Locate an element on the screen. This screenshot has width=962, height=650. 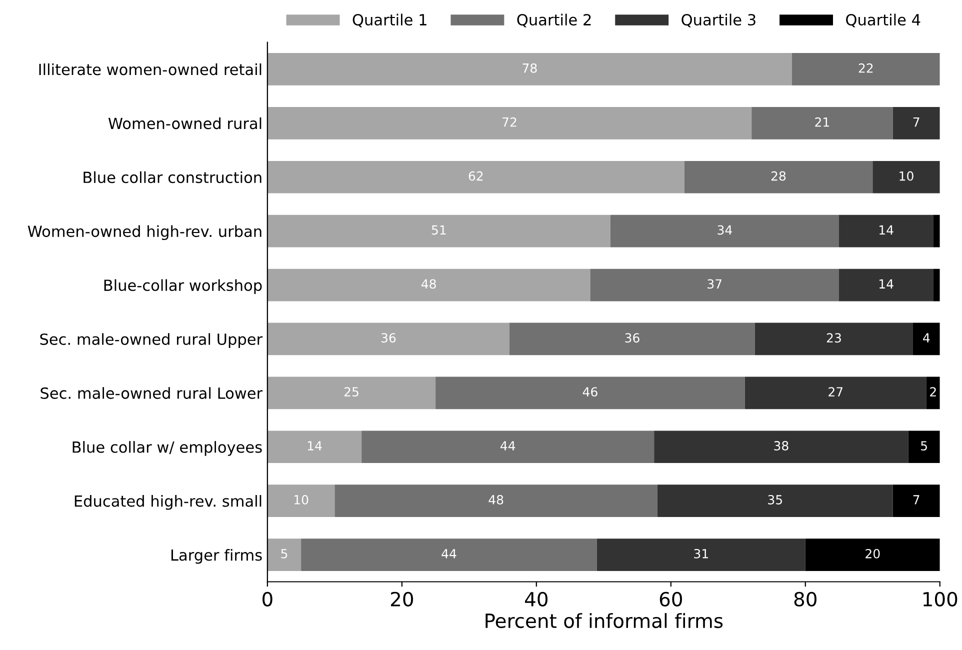
data-label: 37 is located at coordinates (715, 284).